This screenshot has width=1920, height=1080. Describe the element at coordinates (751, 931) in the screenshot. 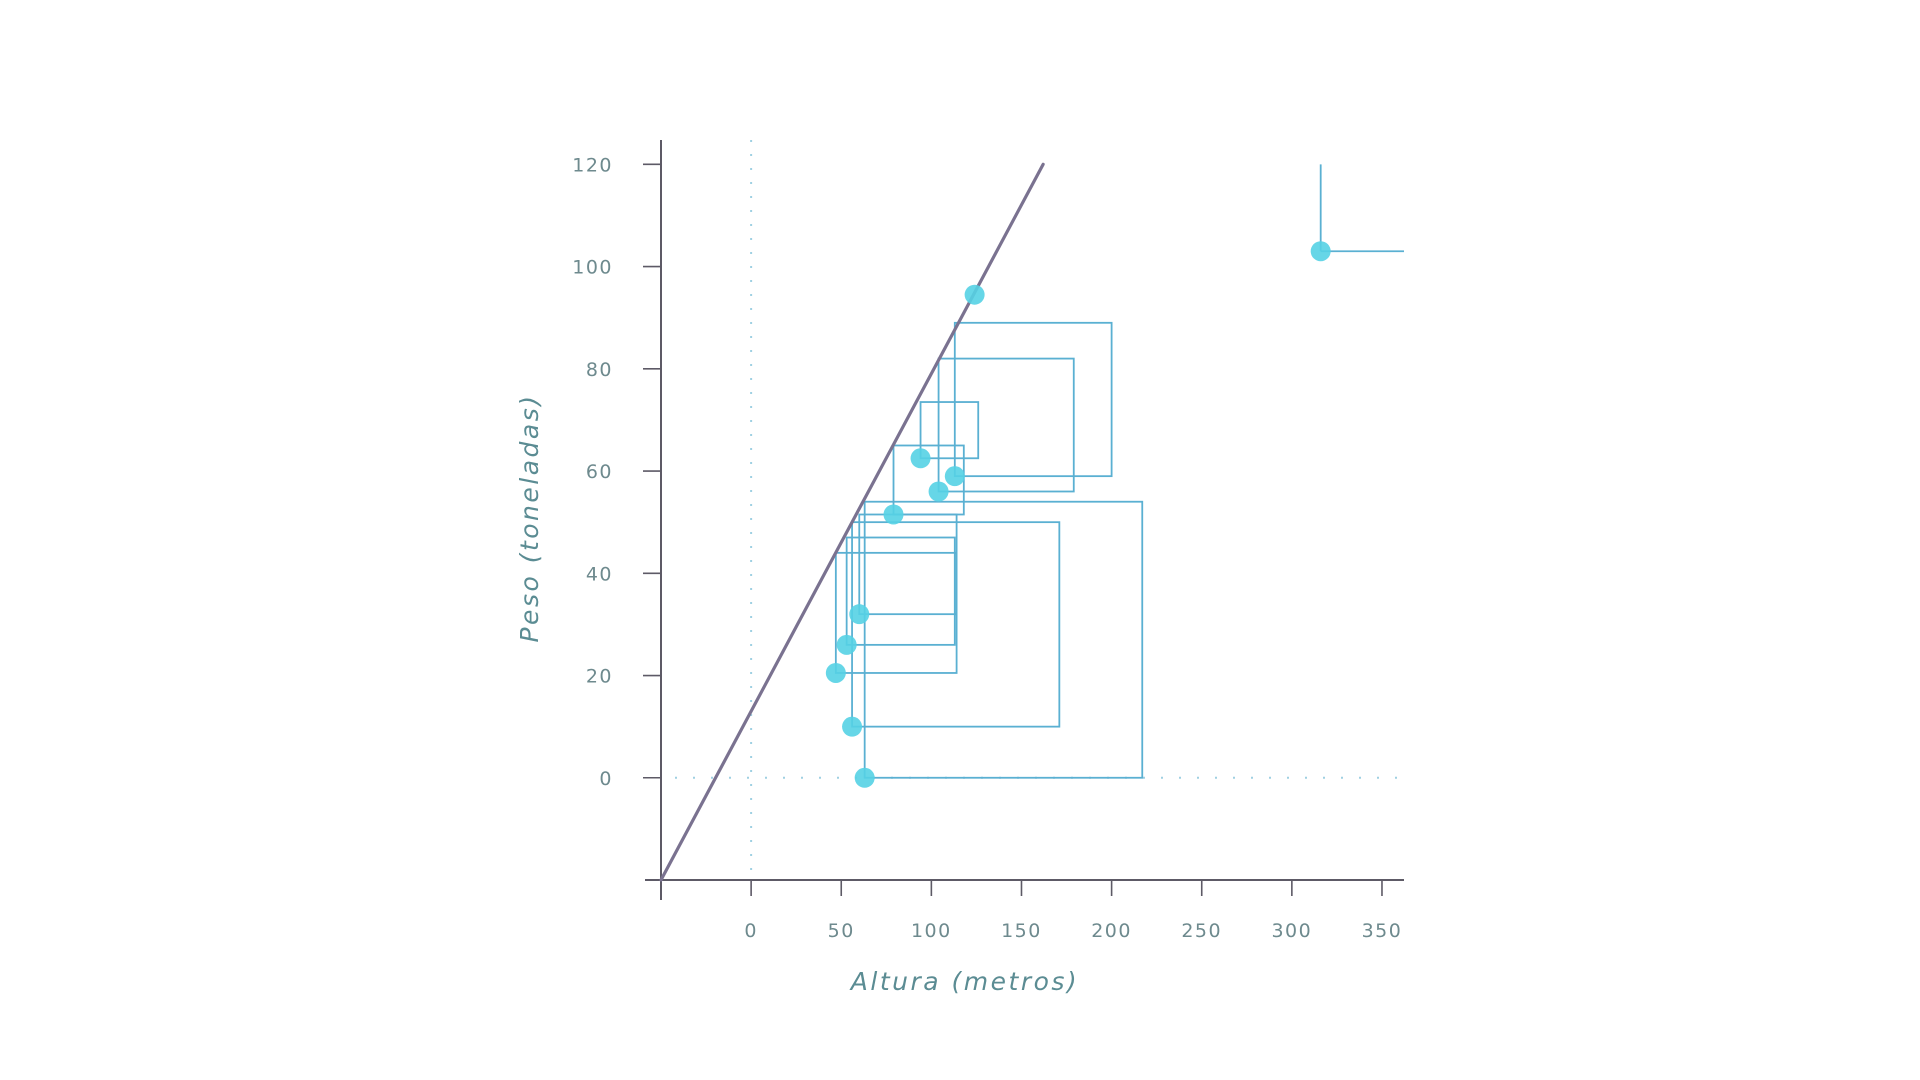

I see `x-tick-label: 0` at that location.